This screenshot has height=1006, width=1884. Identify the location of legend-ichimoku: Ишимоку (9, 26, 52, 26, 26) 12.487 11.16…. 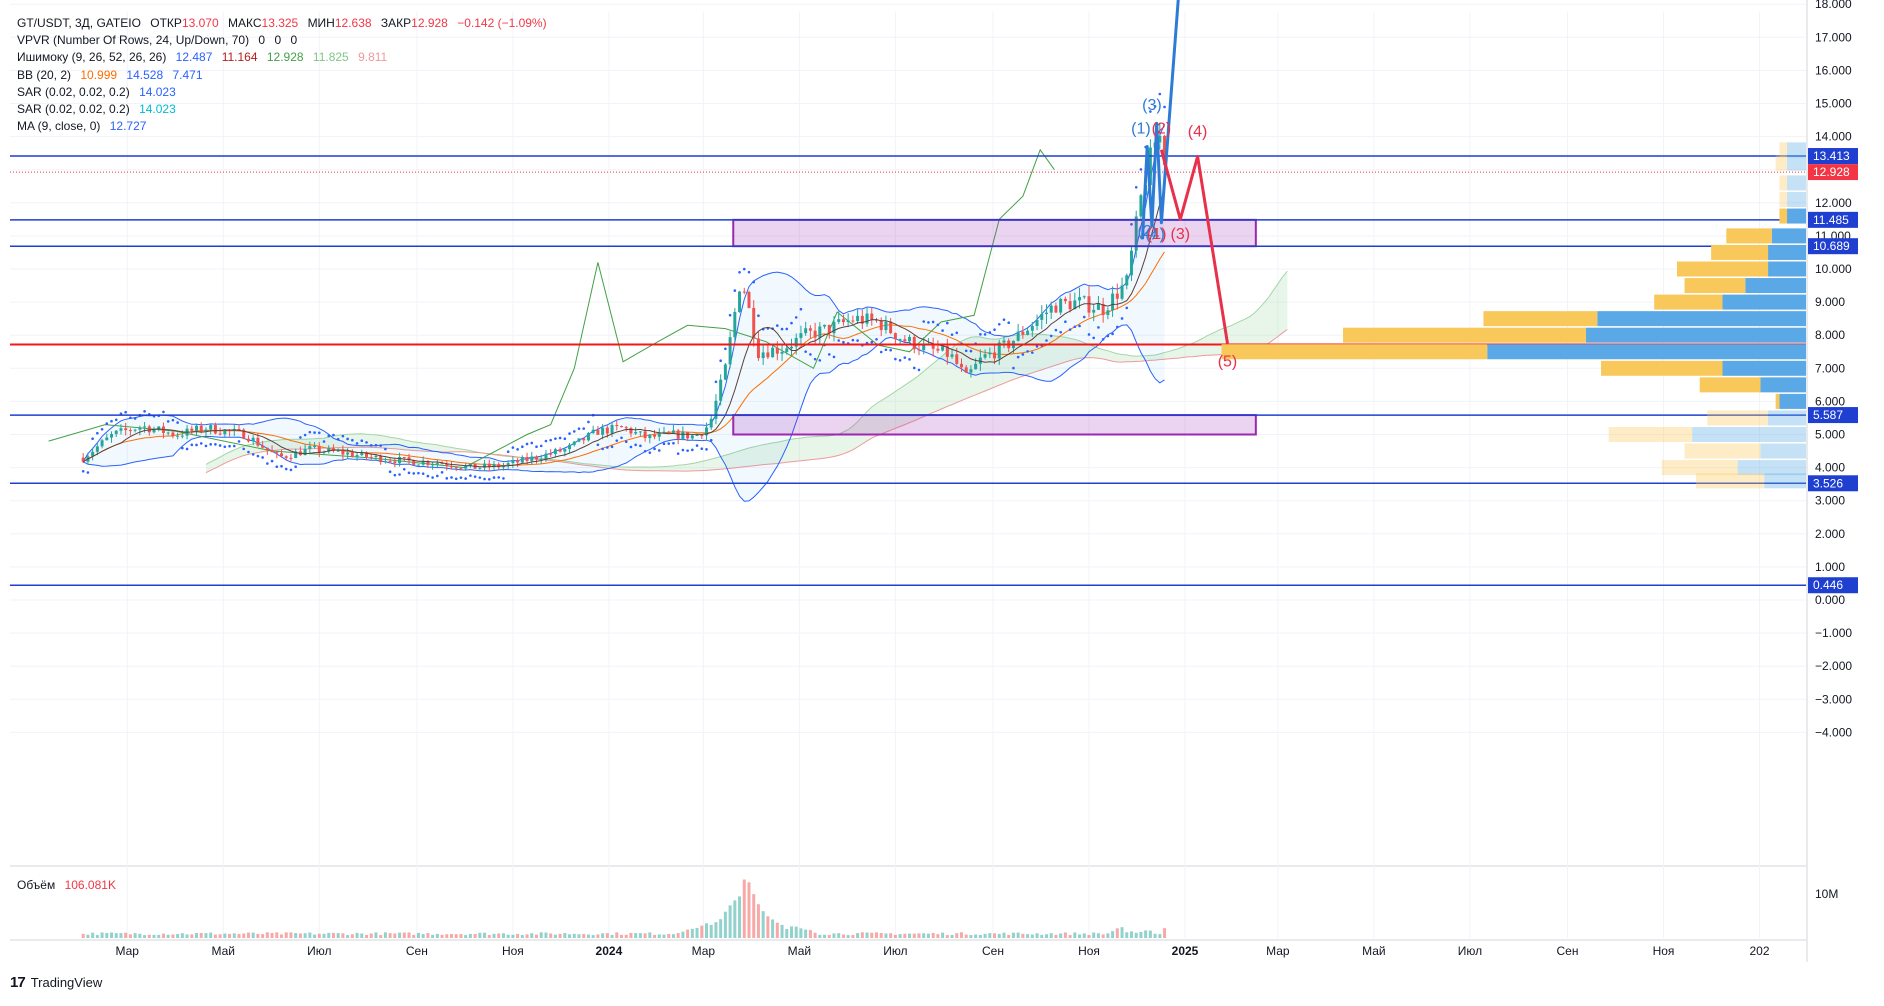
(285, 57).